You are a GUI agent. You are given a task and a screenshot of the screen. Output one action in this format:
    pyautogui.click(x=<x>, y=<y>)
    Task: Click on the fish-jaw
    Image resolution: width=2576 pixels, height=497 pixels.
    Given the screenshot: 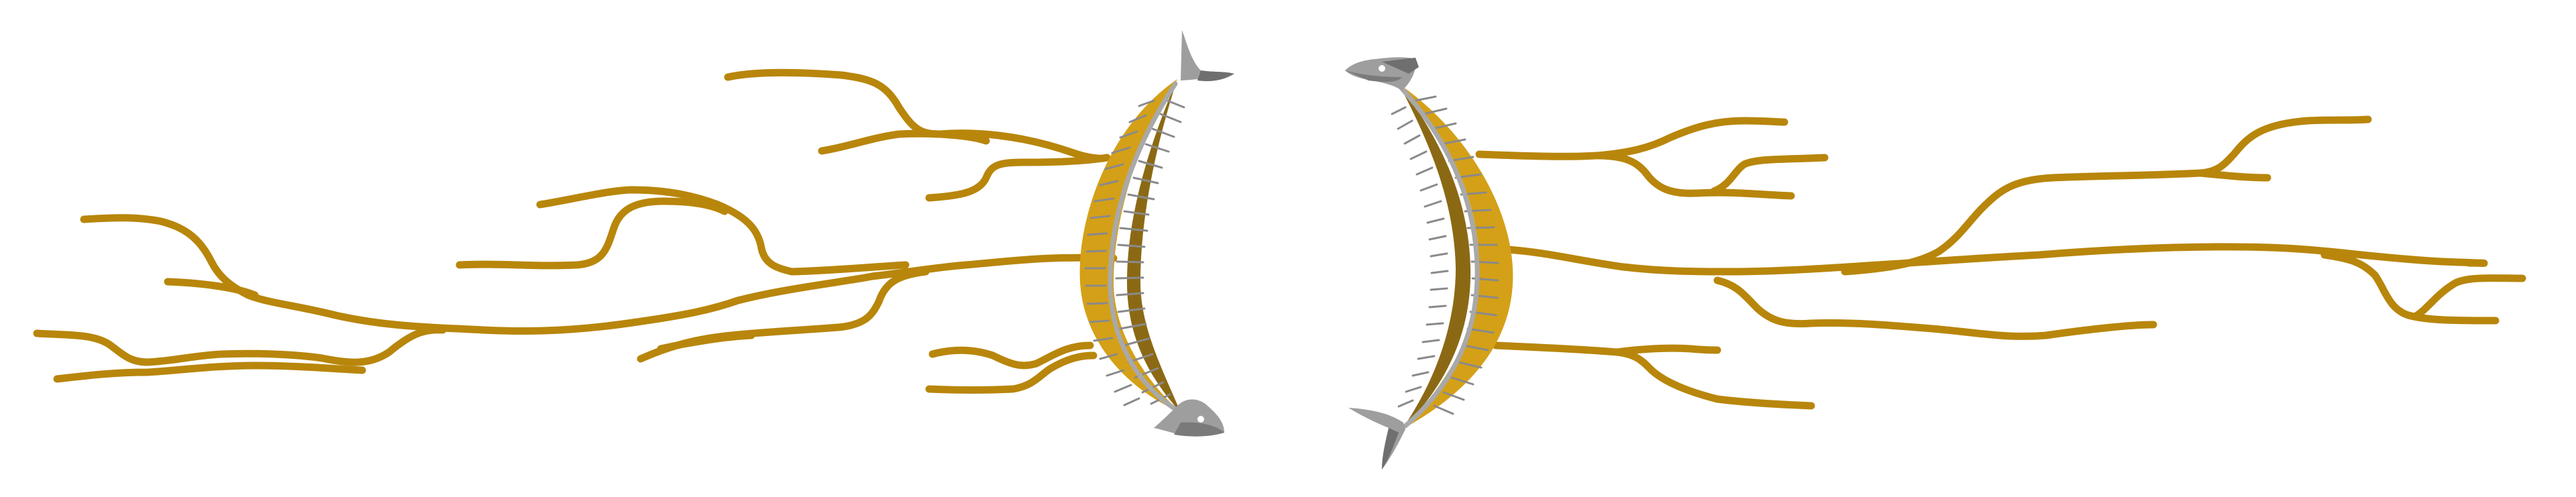 What is the action you would take?
    pyautogui.click(x=1400, y=66)
    